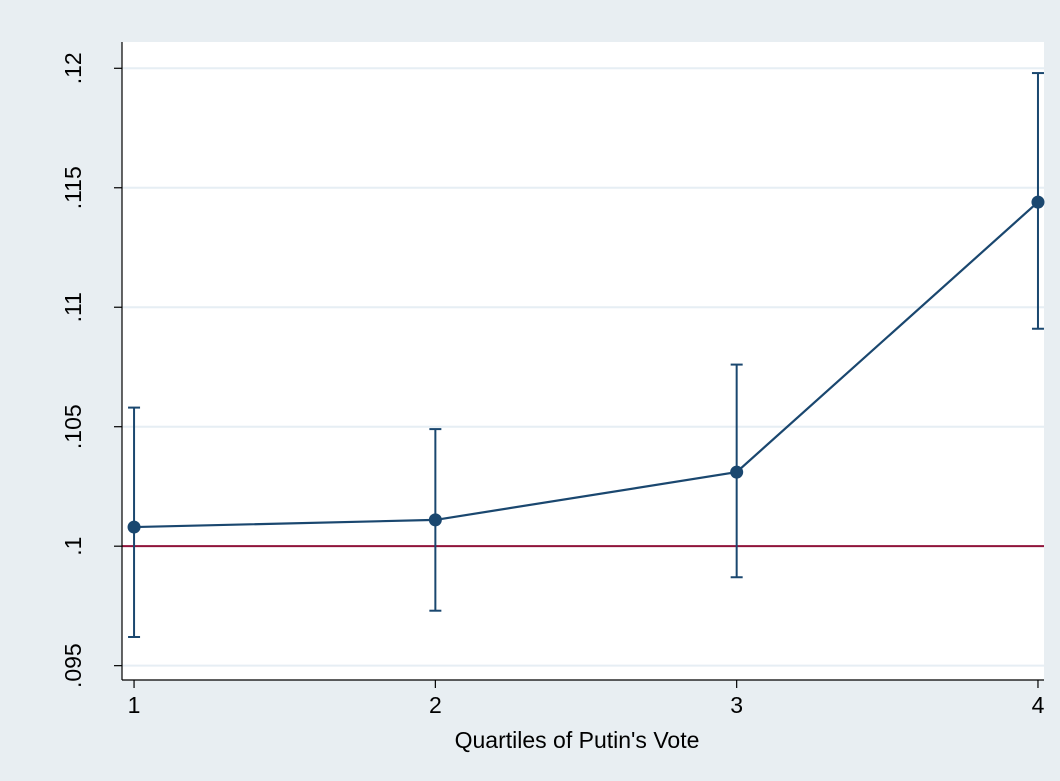 This screenshot has height=781, width=1060. Describe the element at coordinates (73, 187) in the screenshot. I see `y-tick-label: .115` at that location.